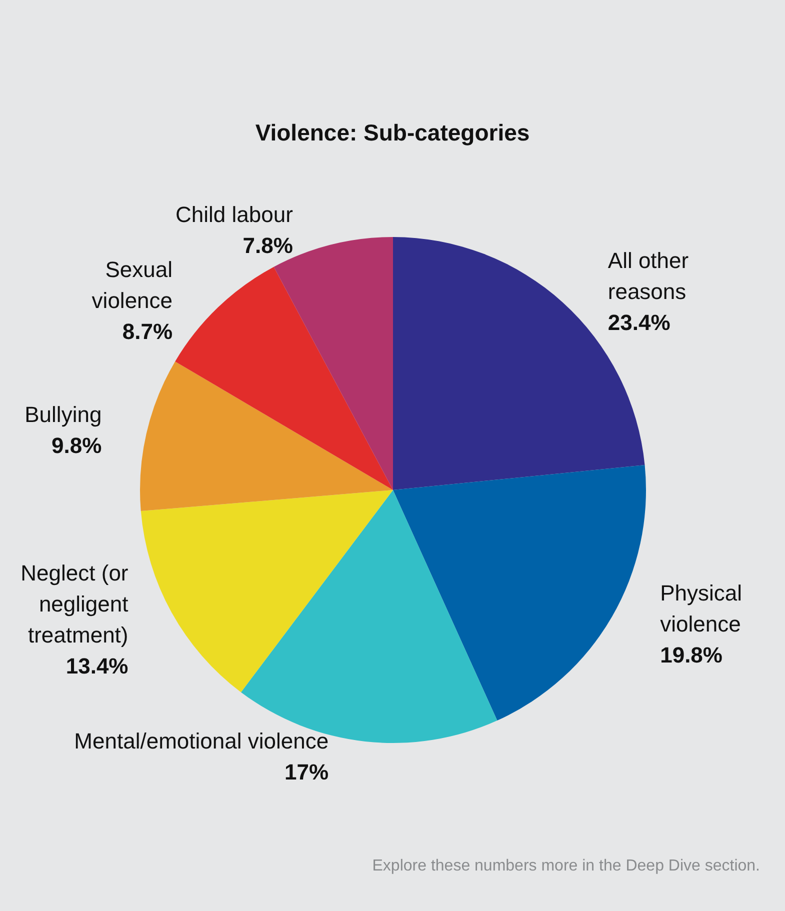 The height and width of the screenshot is (911, 785). Describe the element at coordinates (147, 331) in the screenshot. I see `data-label: 8.7%` at that location.